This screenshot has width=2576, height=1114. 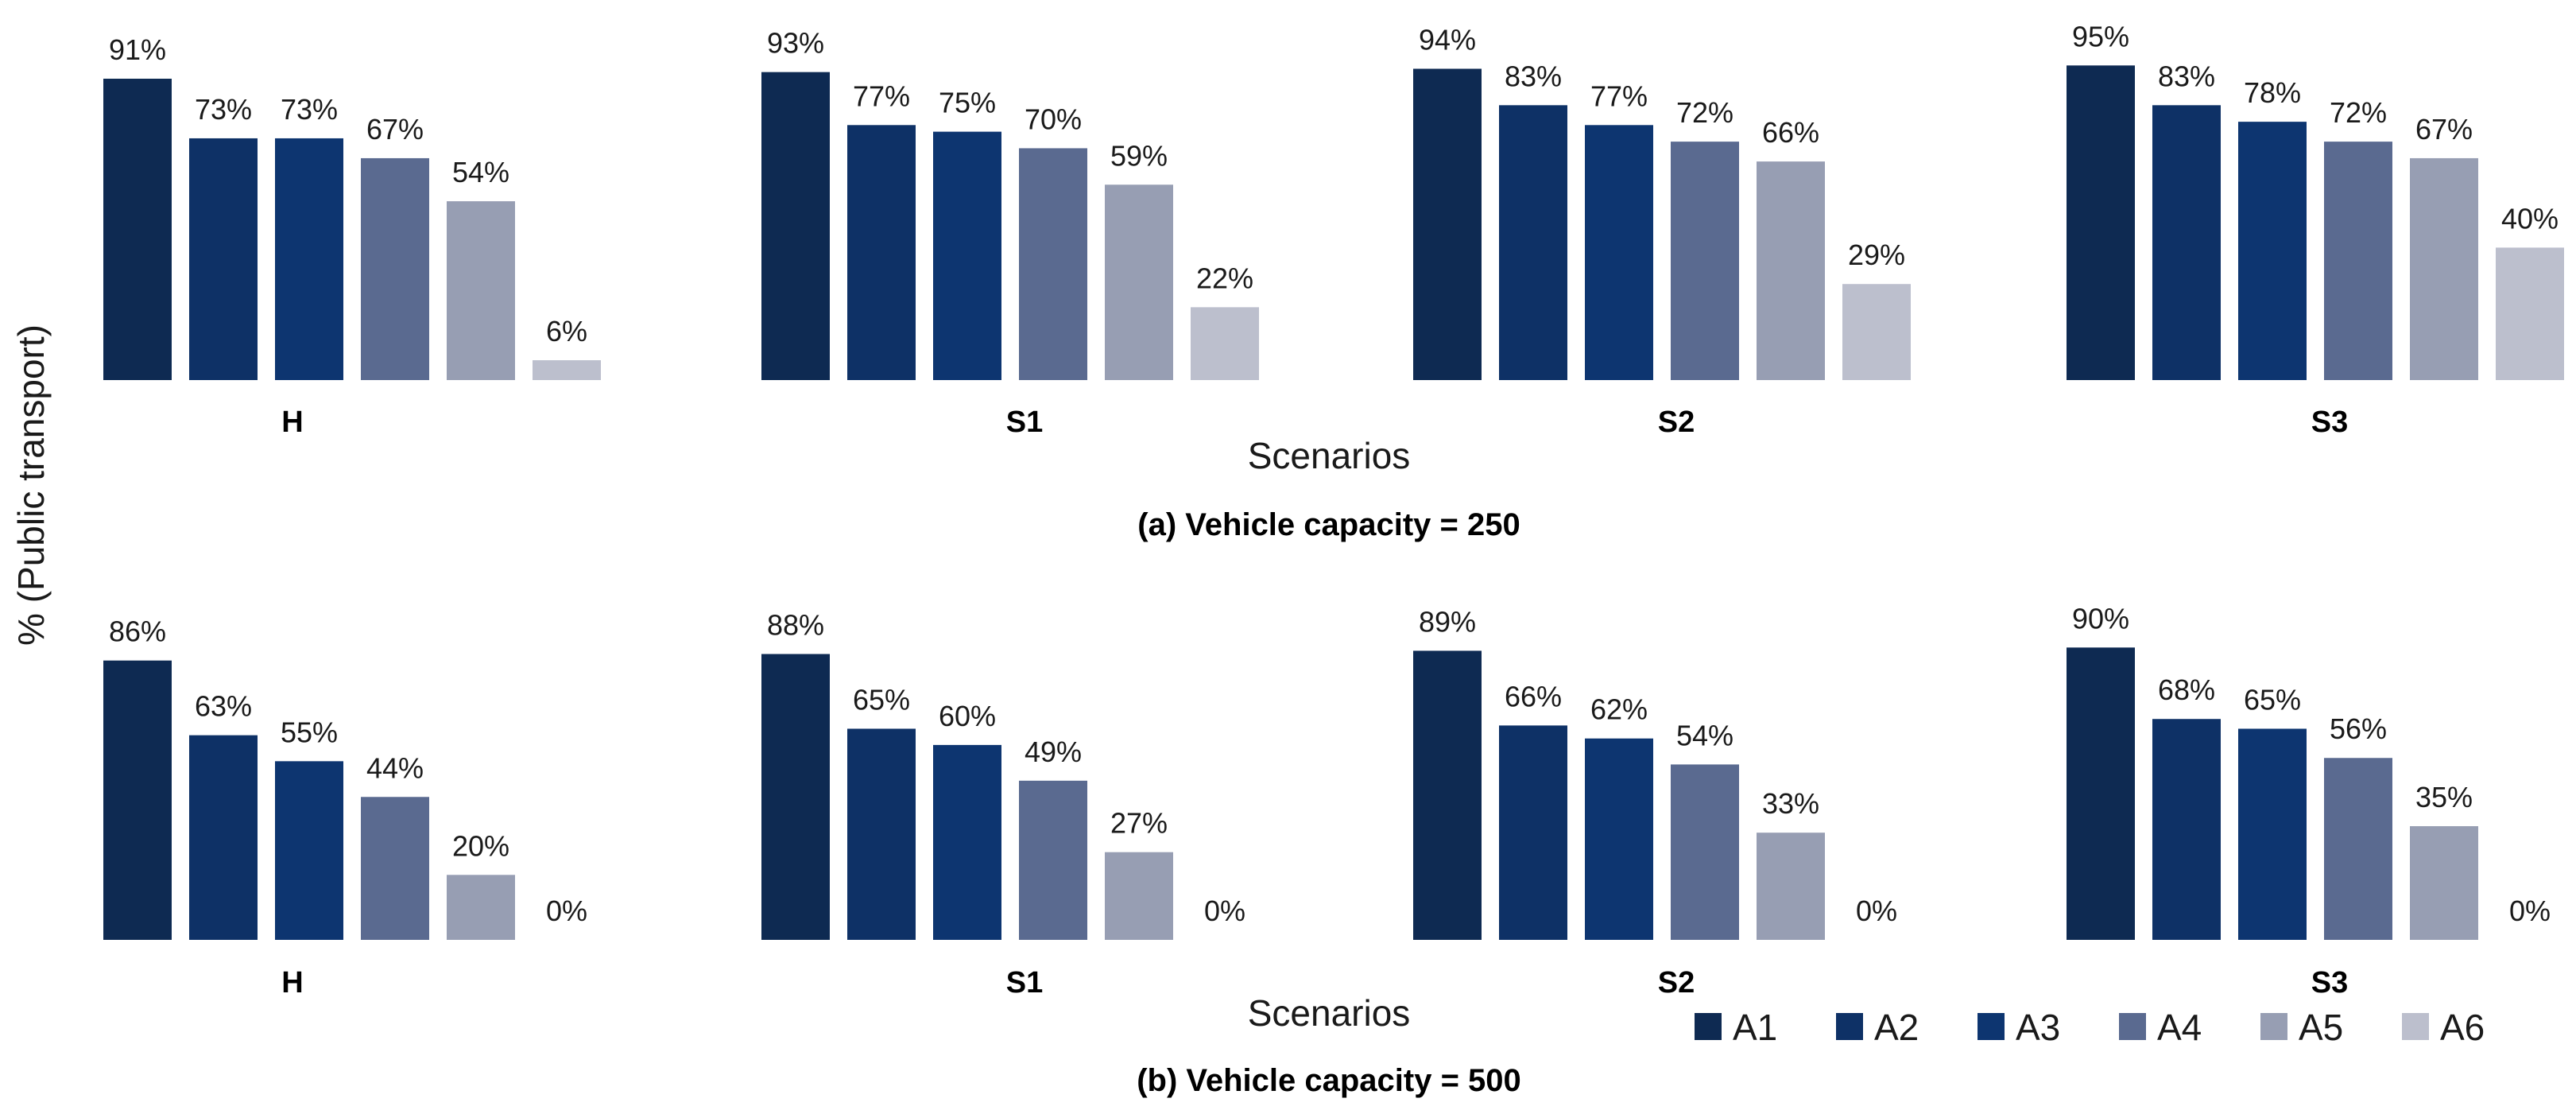 I want to click on data-label-s1-a1: 88%, so click(x=795, y=625).